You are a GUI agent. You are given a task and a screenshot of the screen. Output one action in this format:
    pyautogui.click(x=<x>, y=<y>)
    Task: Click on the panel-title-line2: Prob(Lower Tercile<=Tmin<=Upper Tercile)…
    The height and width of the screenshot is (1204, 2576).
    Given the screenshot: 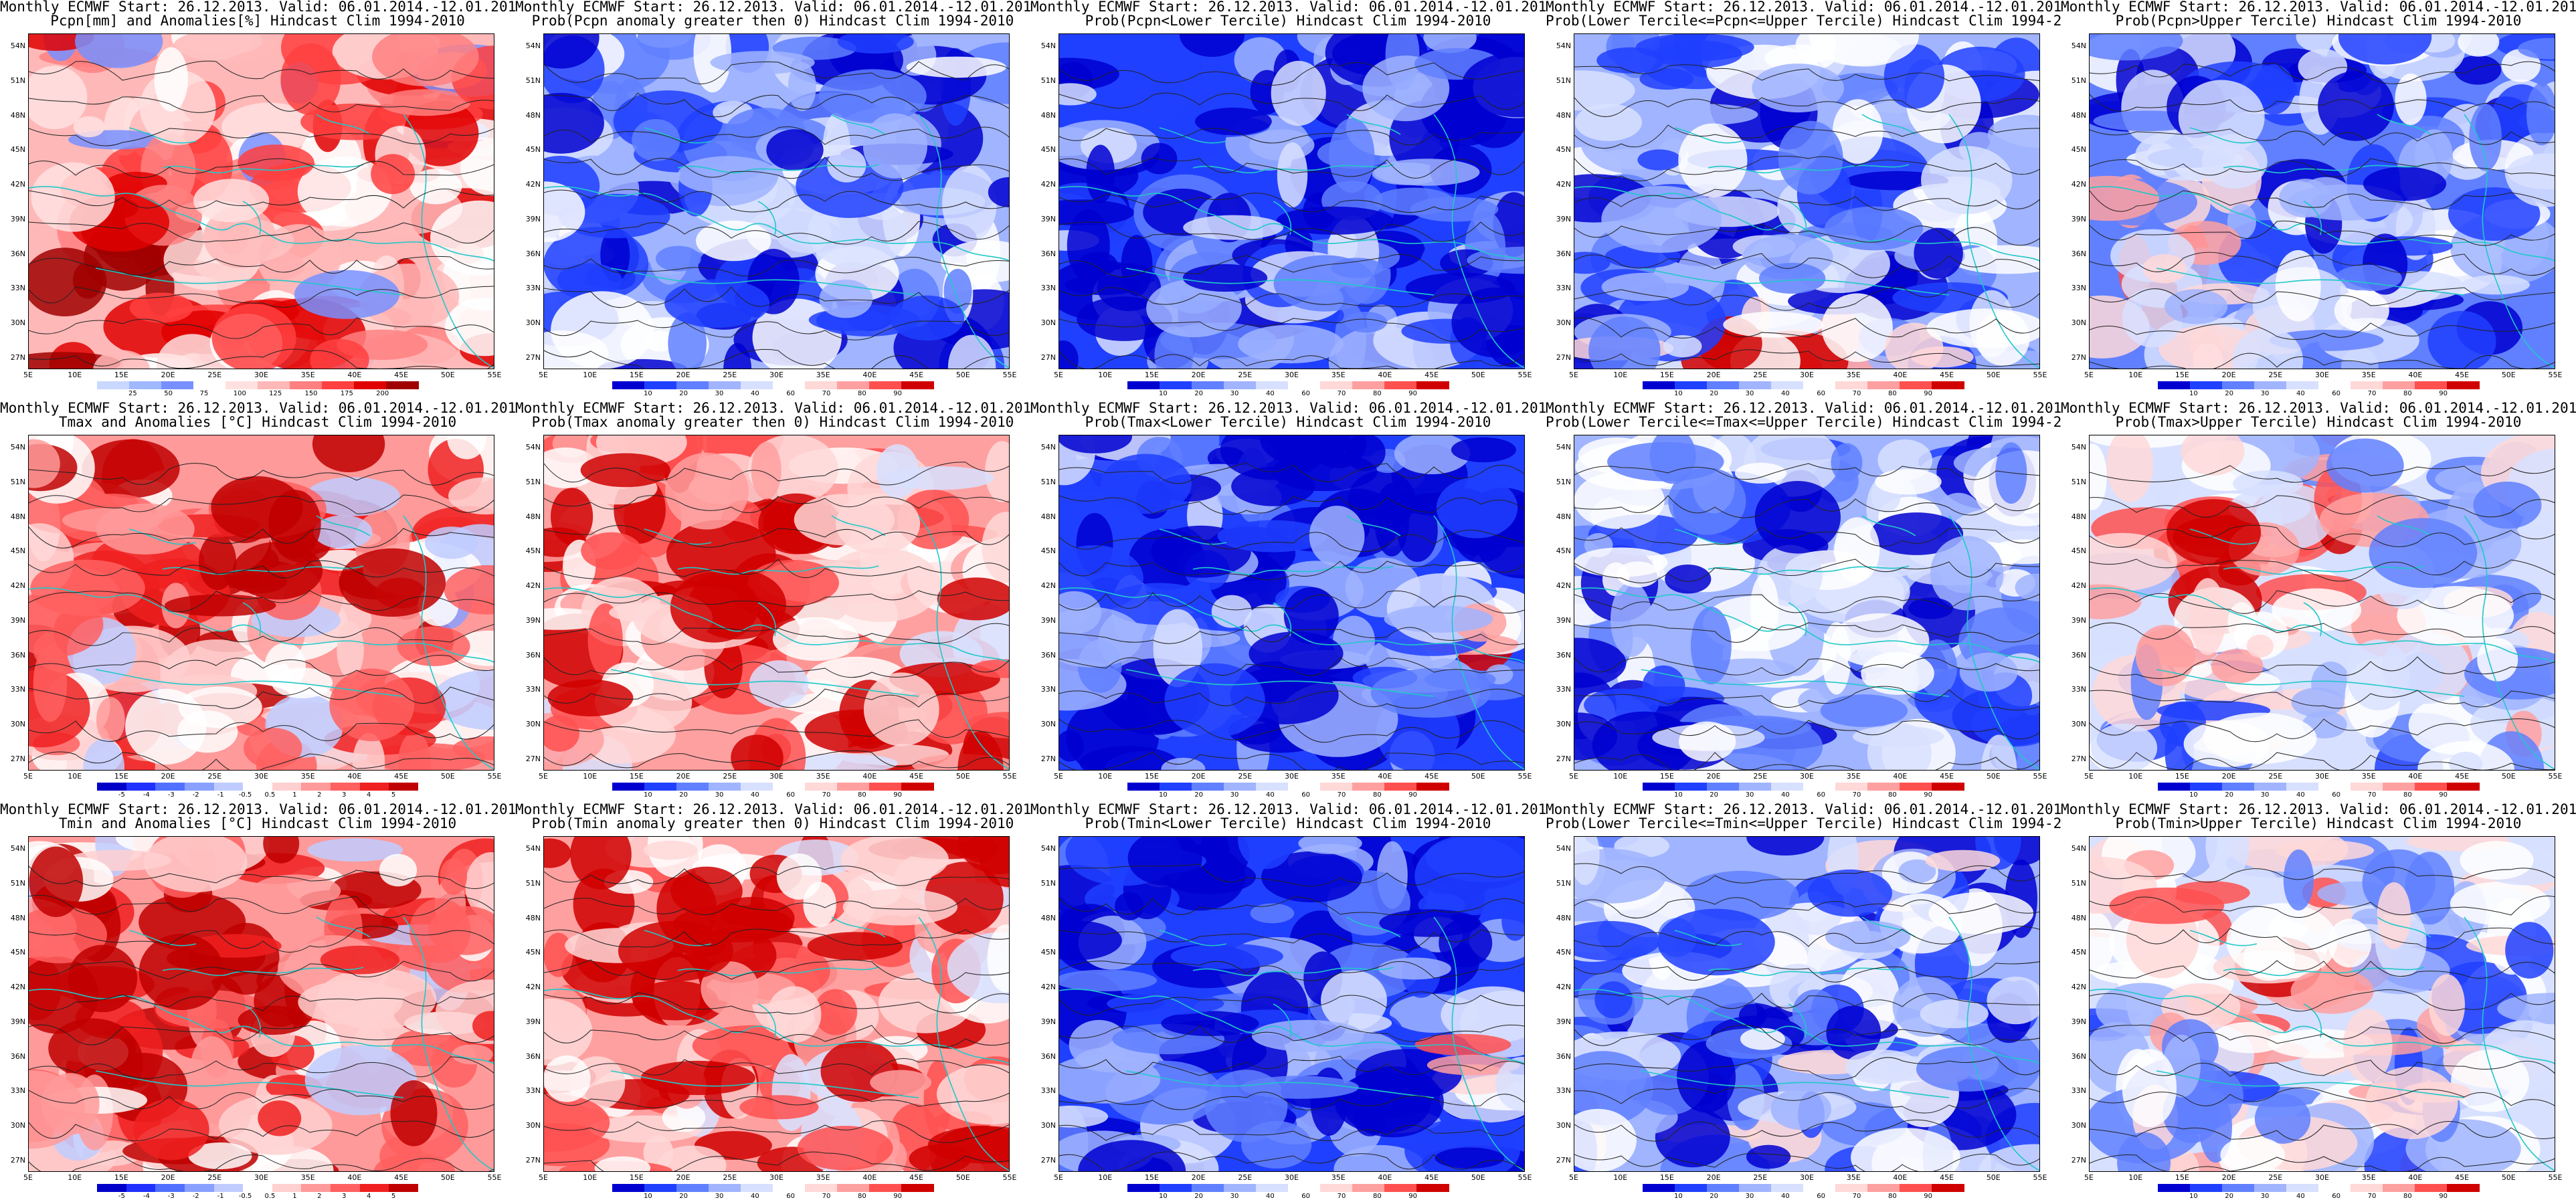 What is the action you would take?
    pyautogui.click(x=1803, y=823)
    